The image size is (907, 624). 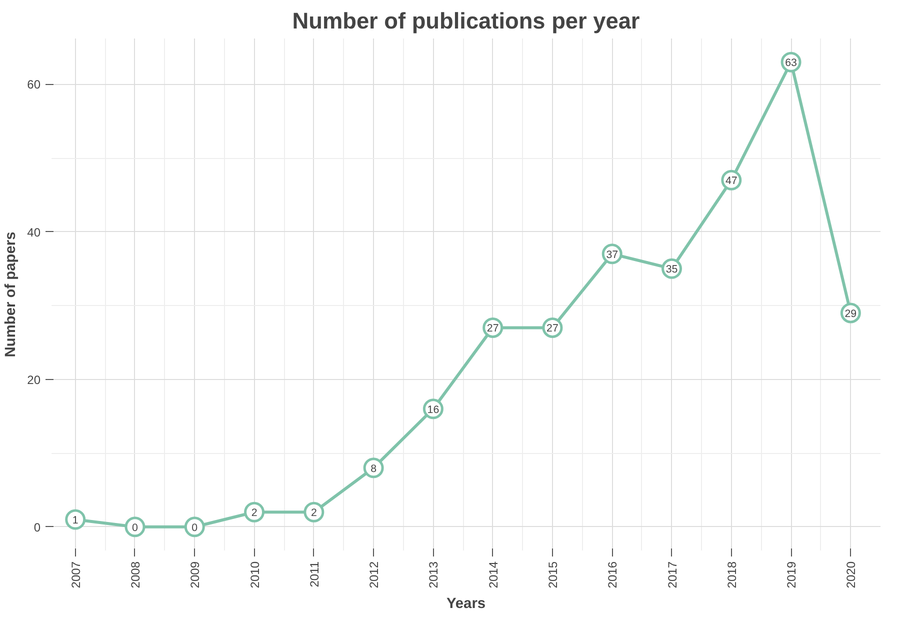 I want to click on x-tick-label: 2007, so click(x=75, y=574).